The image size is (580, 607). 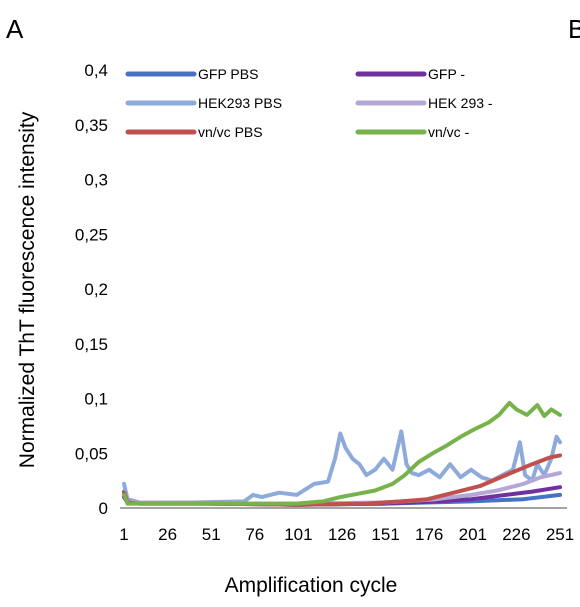 What do you see at coordinates (429, 534) in the screenshot?
I see `x-tick-label: 176` at bounding box center [429, 534].